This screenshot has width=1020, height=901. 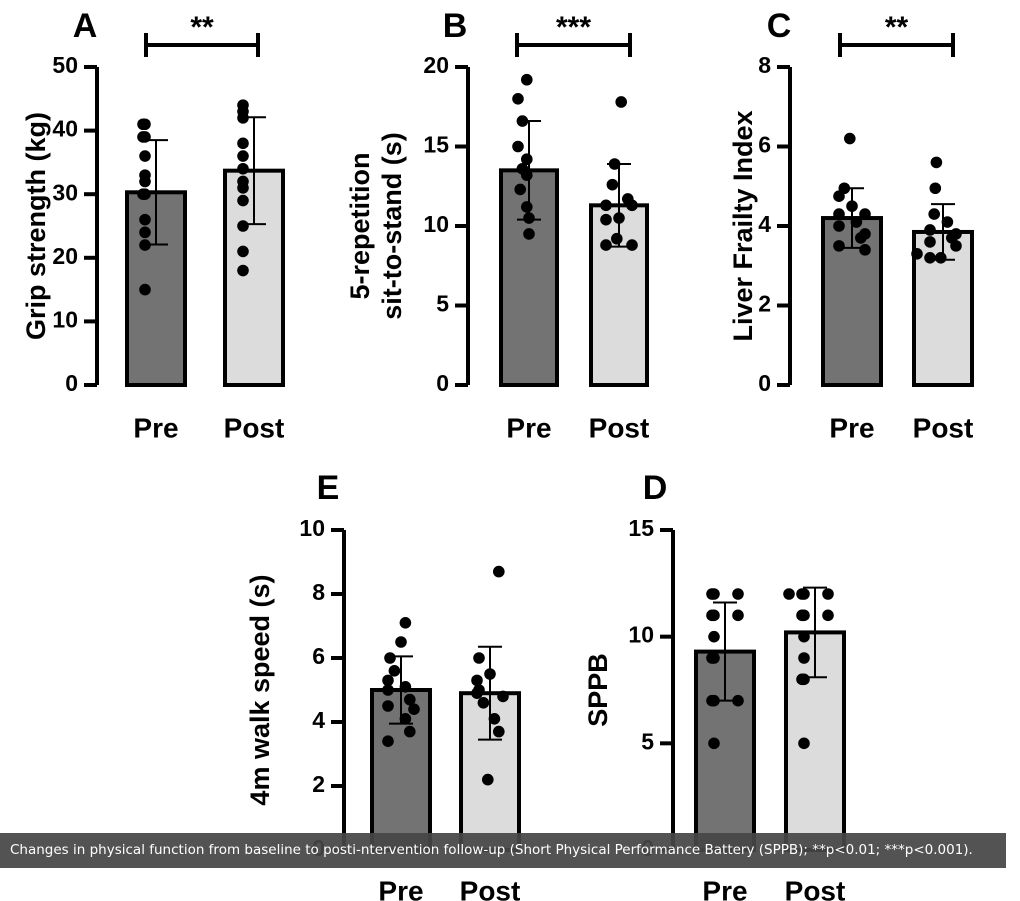 I want to click on panel-a-tick-label: 50, so click(x=65, y=65).